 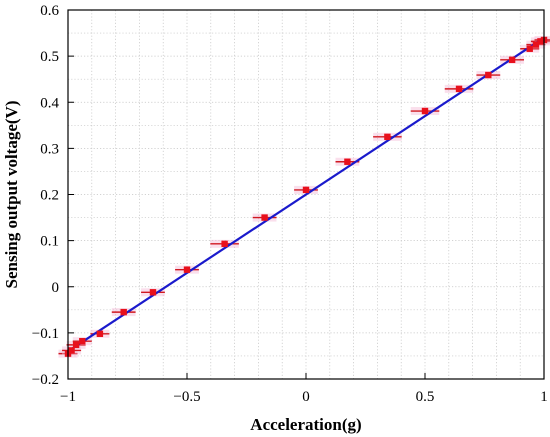 I want to click on x-axis: −1 −0.5 0 0.5 1, so click(x=304, y=389).